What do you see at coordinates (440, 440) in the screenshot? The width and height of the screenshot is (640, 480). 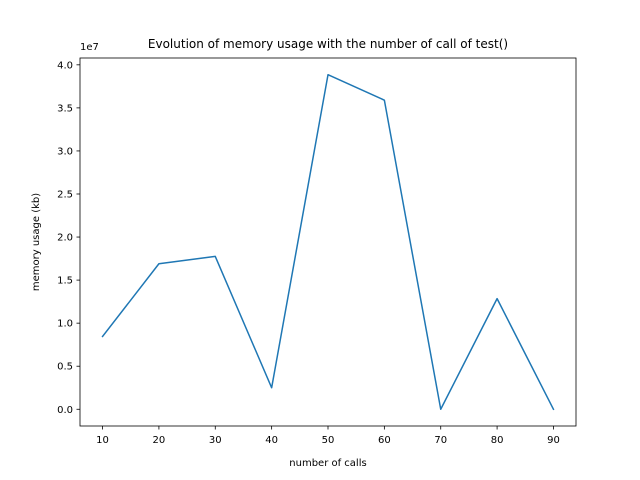 I see `x-tick-label: 70` at bounding box center [440, 440].